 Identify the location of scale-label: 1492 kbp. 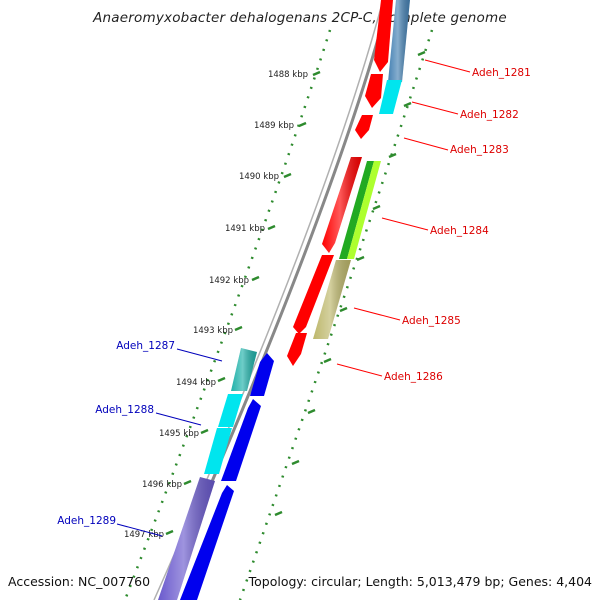
(229, 281).